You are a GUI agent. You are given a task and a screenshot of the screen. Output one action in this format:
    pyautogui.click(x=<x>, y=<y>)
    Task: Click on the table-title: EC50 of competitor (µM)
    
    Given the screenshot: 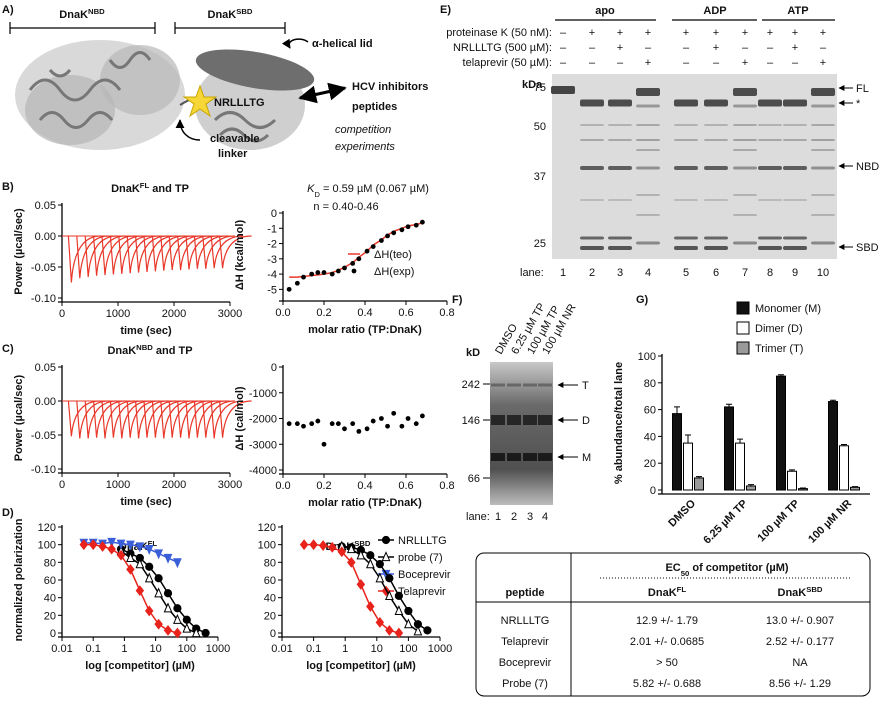 What is the action you would take?
    pyautogui.click(x=726, y=570)
    